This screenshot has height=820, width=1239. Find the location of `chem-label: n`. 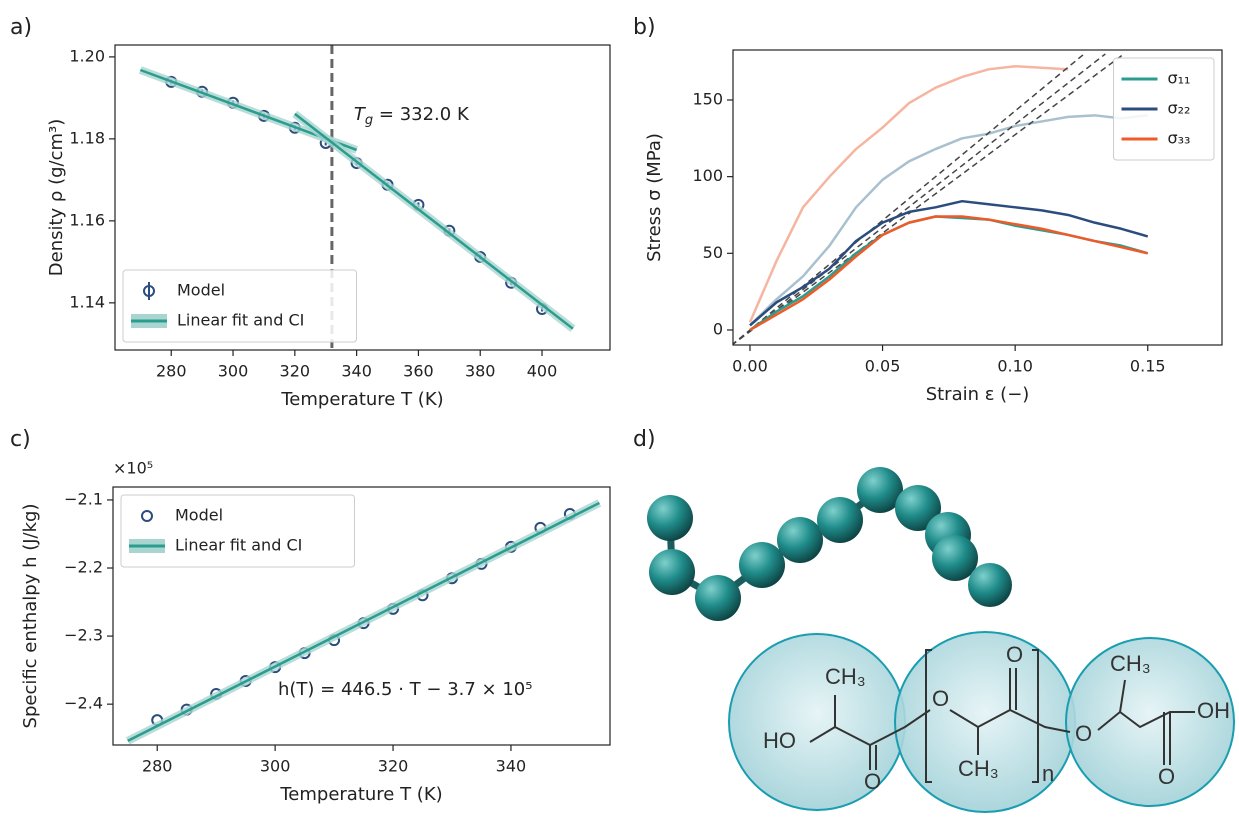

chem-label: n is located at coordinates (1048, 773).